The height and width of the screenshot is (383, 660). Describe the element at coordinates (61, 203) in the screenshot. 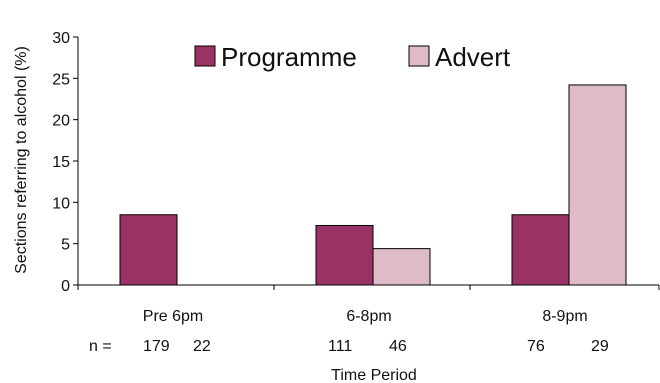

I see `y-tick-label: 10` at that location.